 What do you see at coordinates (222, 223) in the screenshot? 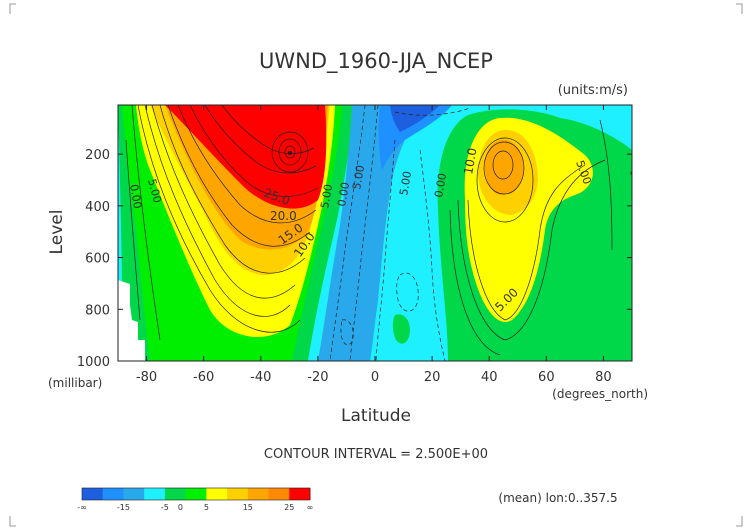
I see `contour-lines-south` at bounding box center [222, 223].